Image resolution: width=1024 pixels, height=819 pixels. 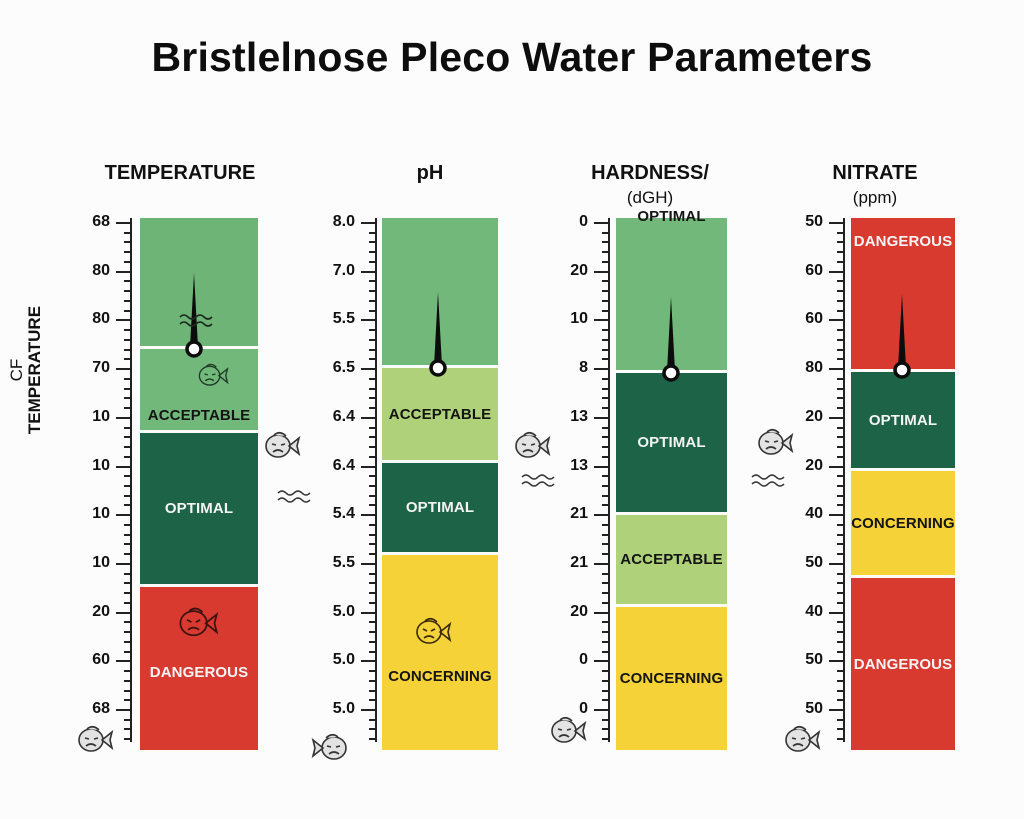 What do you see at coordinates (343, 562) in the screenshot?
I see `tick-label: 5.5` at bounding box center [343, 562].